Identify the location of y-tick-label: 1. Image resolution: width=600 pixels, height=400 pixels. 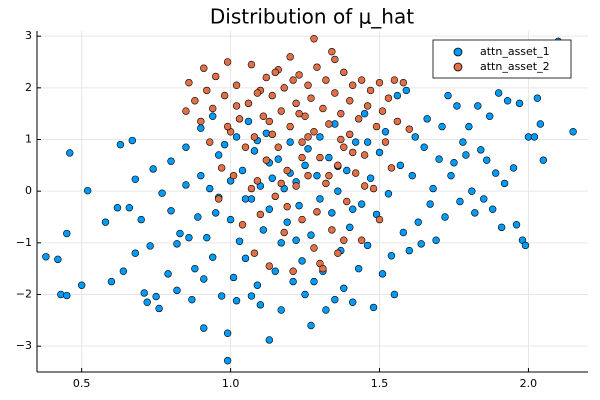
(28, 139).